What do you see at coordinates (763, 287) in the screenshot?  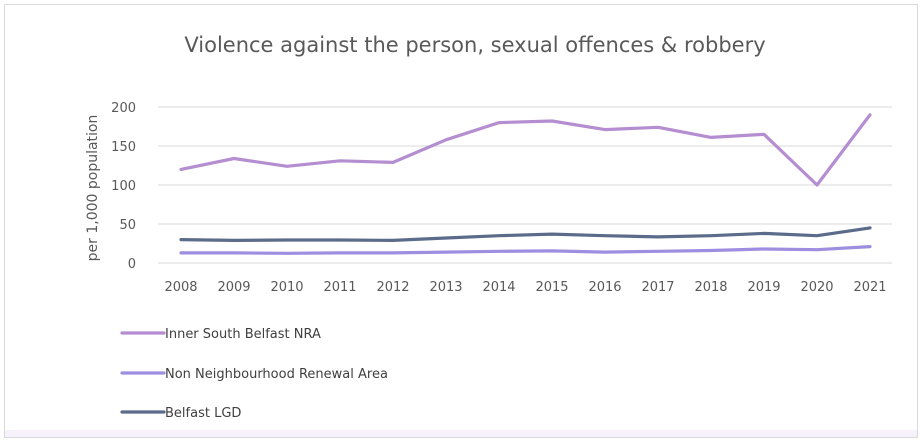 I see `x-tick-label: 2019` at bounding box center [763, 287].